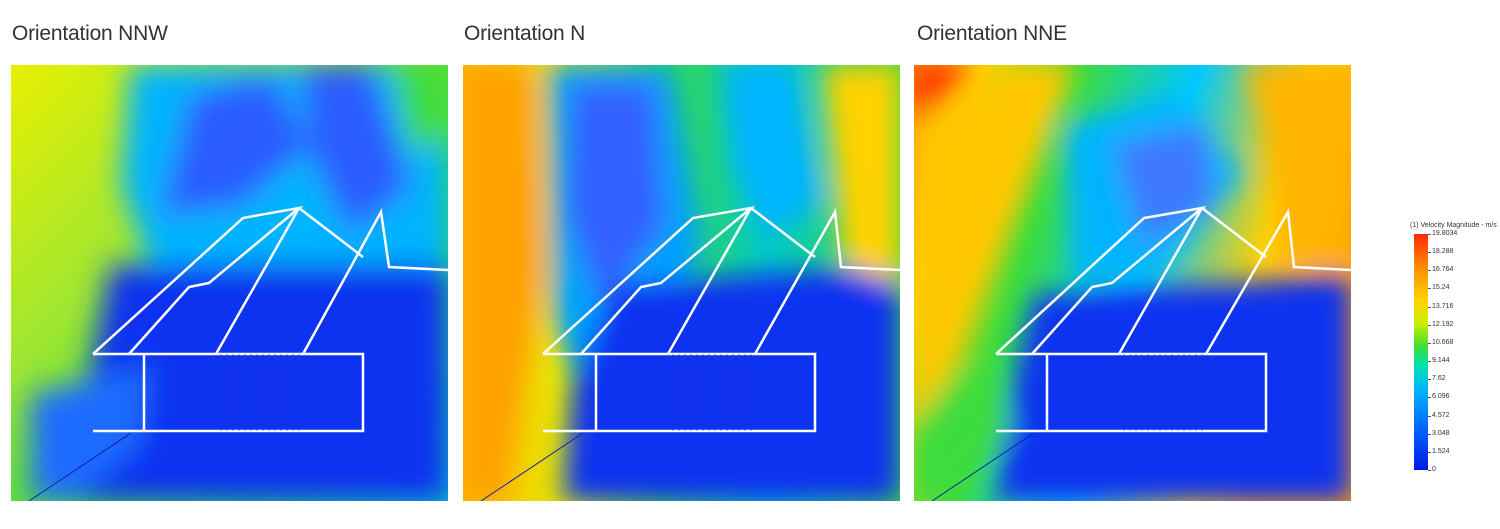 The width and height of the screenshot is (1500, 529). What do you see at coordinates (1440, 342) in the screenshot?
I see `legend-tick-label: 10.668` at bounding box center [1440, 342].